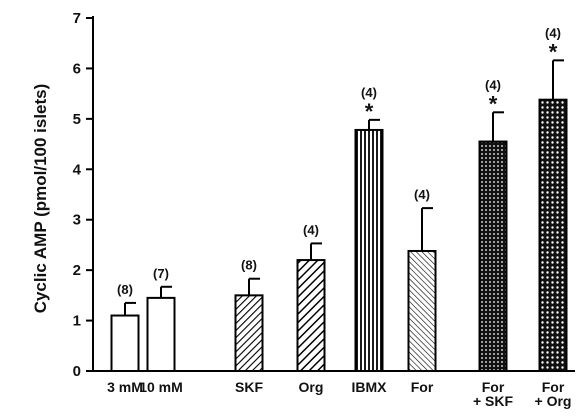 The height and width of the screenshot is (418, 582). Describe the element at coordinates (77, 220) in the screenshot. I see `y-tick-label: 3` at that location.